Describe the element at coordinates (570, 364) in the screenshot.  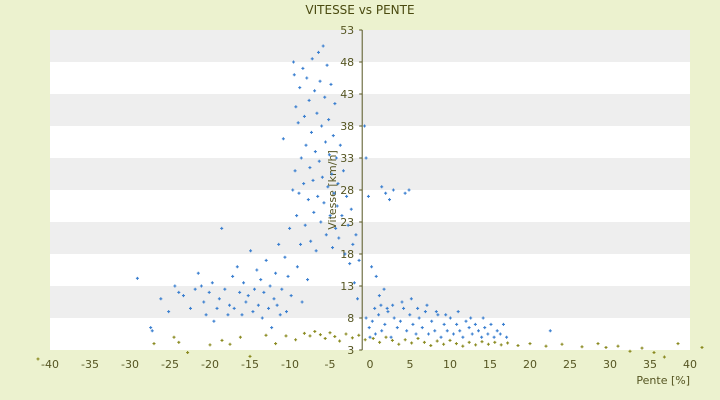
I see `x-tick-label: 25` at that location.